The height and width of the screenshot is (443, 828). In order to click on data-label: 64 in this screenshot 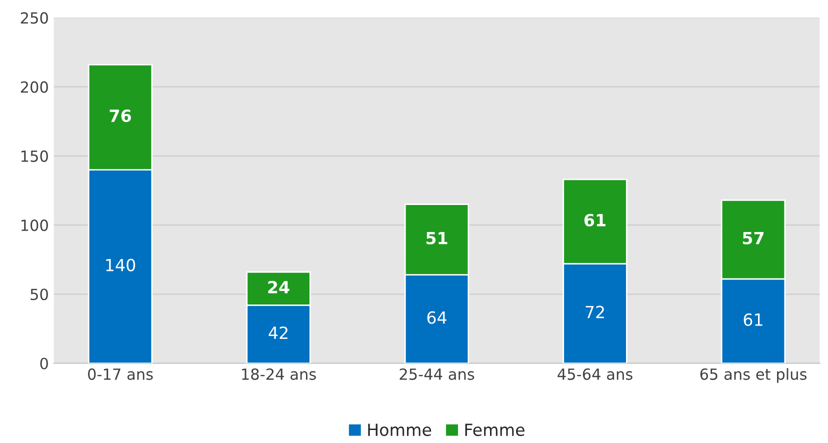, I will do `click(436, 317)`.